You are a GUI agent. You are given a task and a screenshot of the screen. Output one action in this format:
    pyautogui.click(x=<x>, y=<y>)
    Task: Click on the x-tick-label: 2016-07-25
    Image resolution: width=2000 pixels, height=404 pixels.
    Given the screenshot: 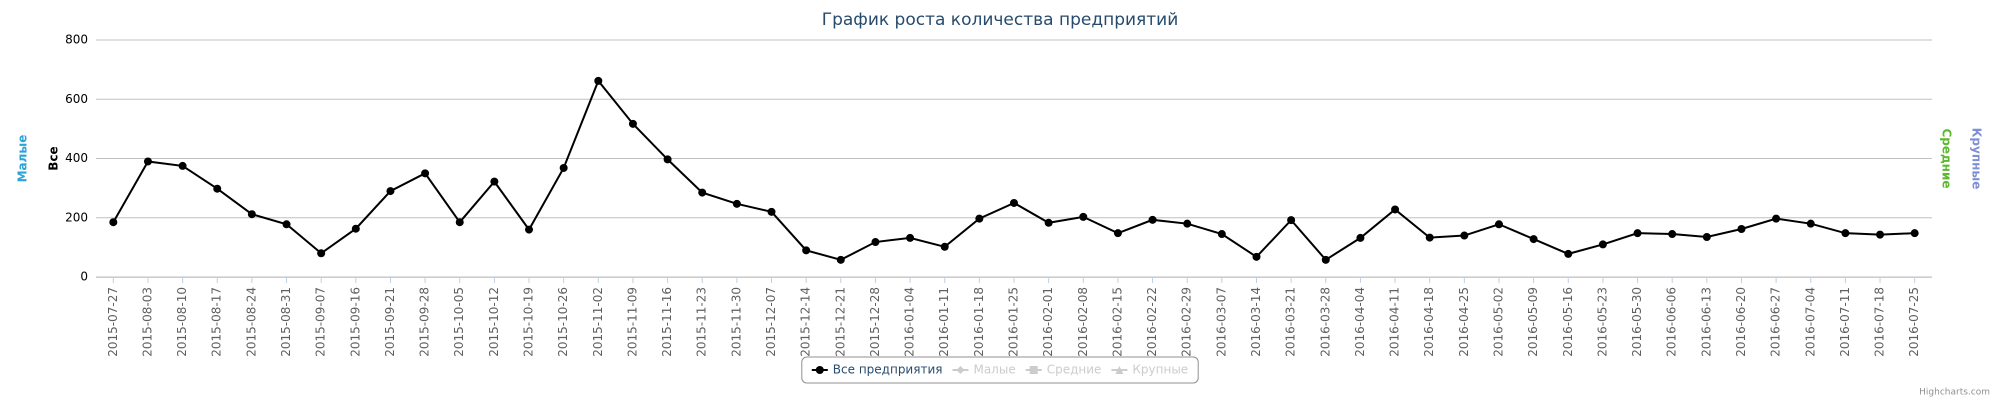 What is the action you would take?
    pyautogui.click(x=1914, y=322)
    